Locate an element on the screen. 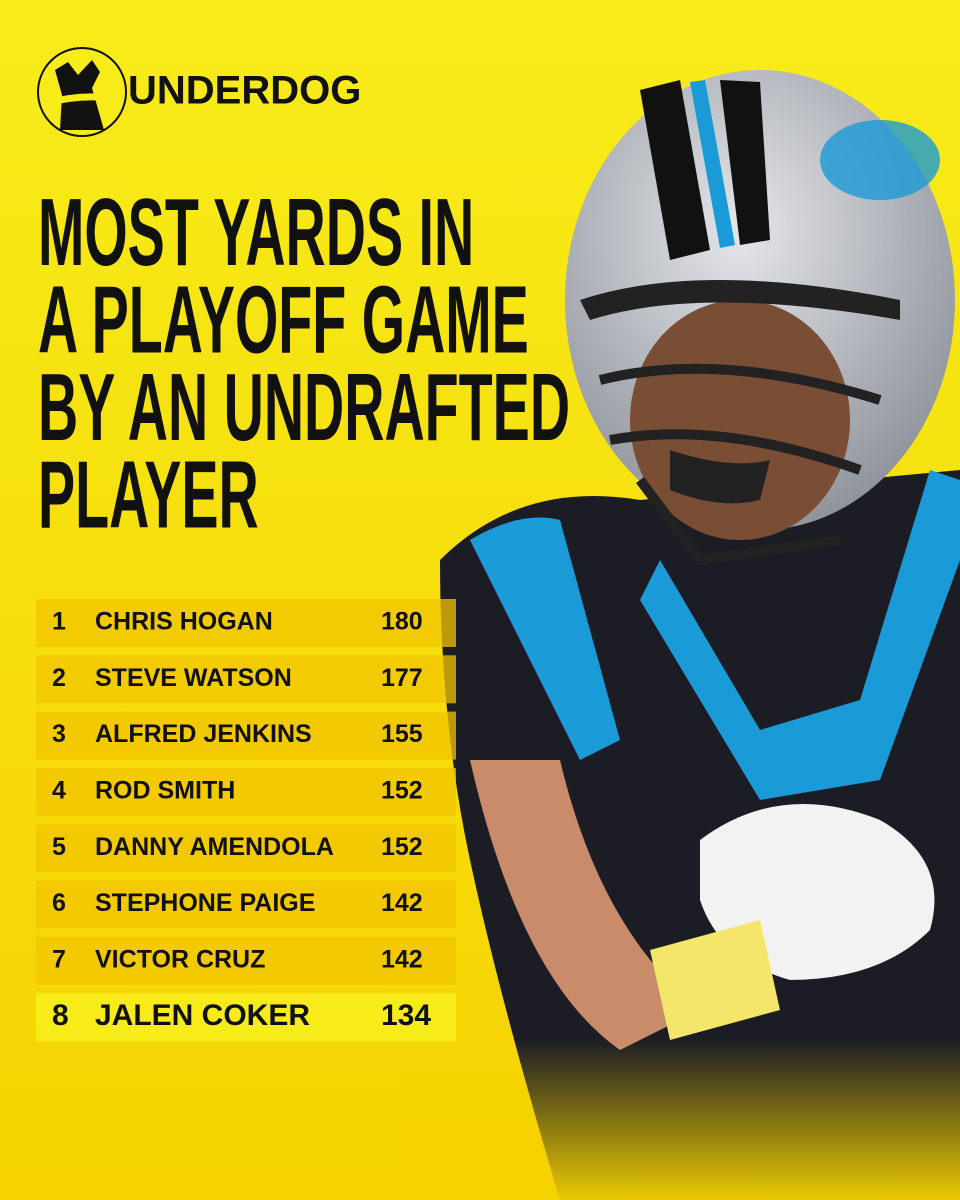 The width and height of the screenshot is (960, 1200). title-line: BY AN UNDRAFTED is located at coordinates (304, 407).